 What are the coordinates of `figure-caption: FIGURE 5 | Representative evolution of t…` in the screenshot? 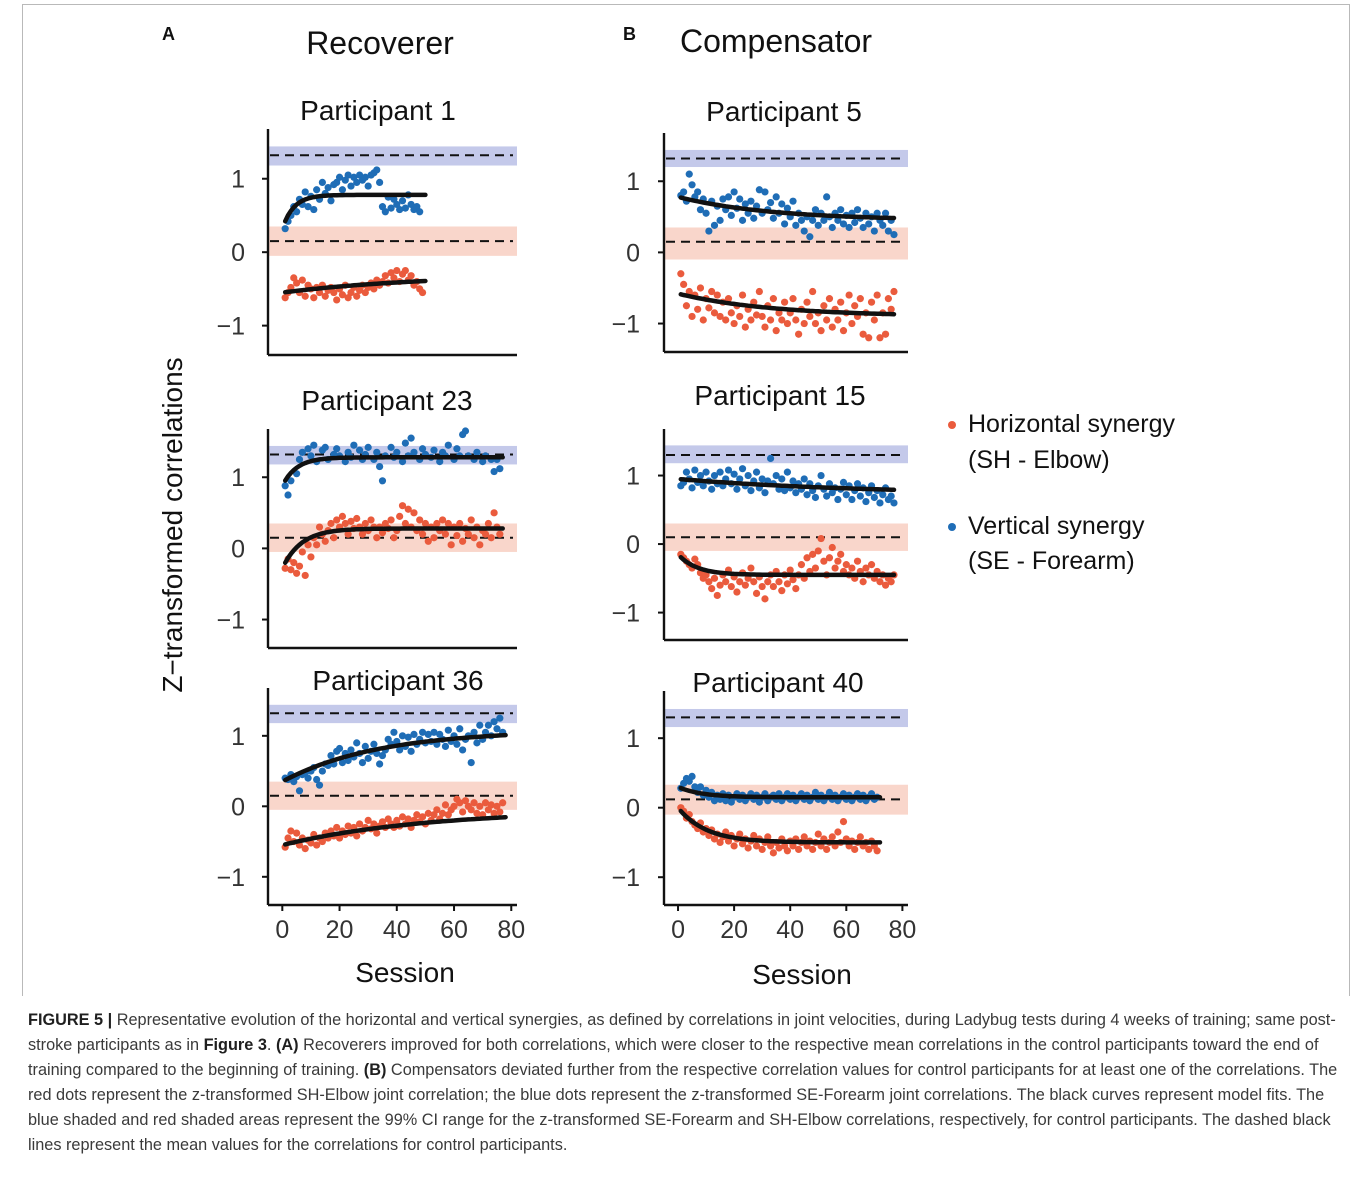 It's located at (683, 1083).